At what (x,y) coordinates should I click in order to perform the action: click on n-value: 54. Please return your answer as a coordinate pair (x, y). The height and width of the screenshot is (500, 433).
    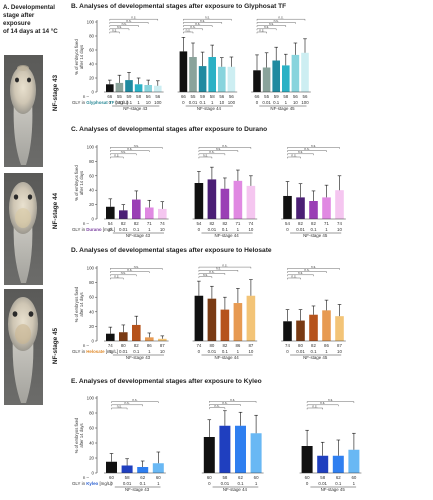
    Looking at the image, I should click on (198, 223).